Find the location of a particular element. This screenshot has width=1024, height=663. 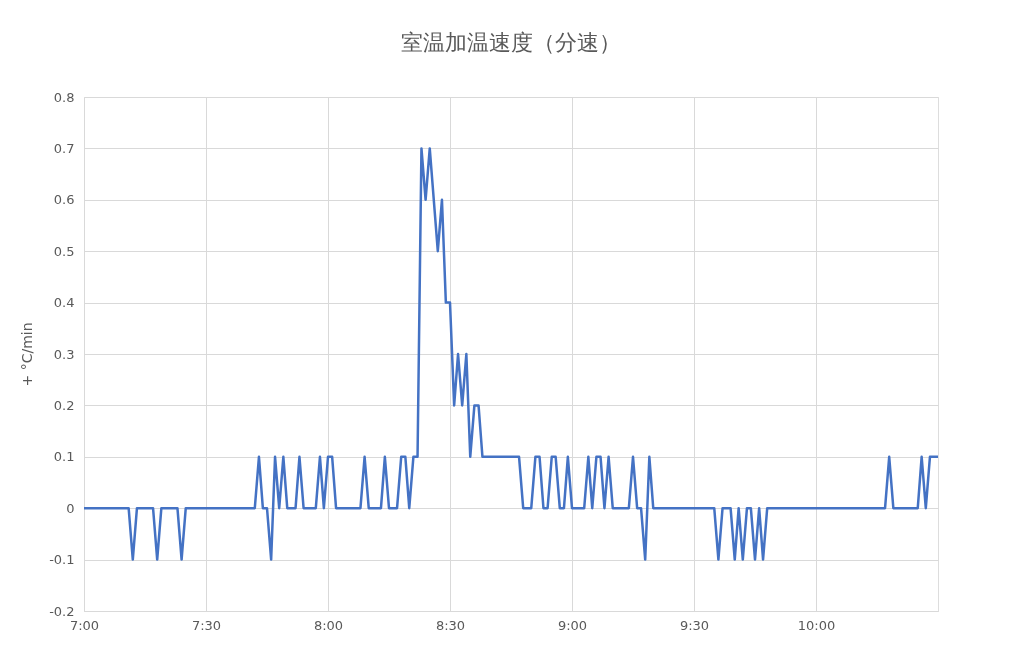

x-tick-label: 8:00 is located at coordinates (328, 625).